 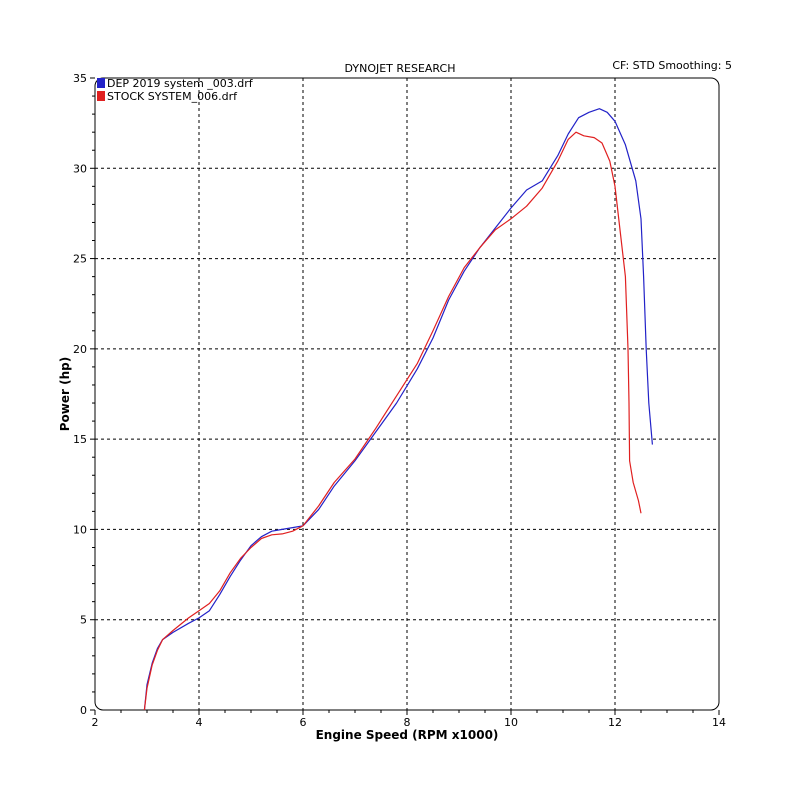 I want to click on x-tick-label: 6, so click(x=303, y=722).